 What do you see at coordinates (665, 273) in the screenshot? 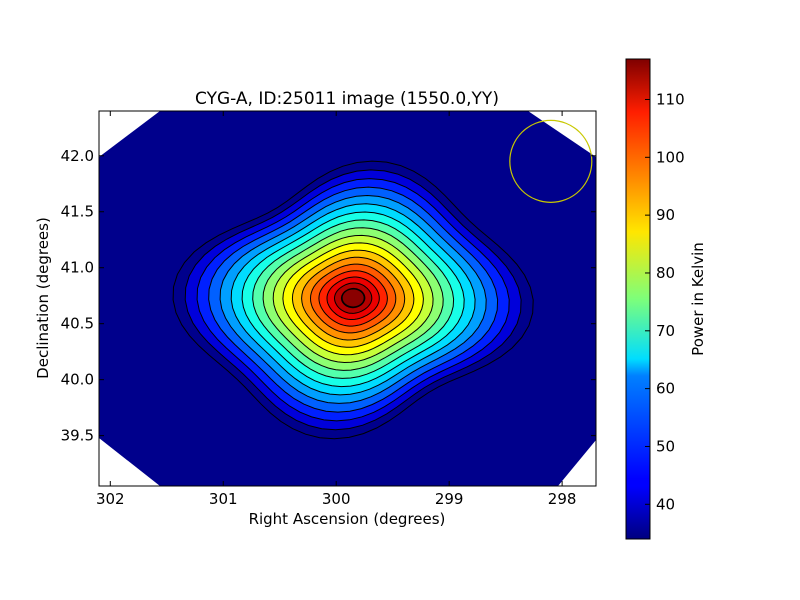
I see `colorbar-tick-label: 80` at bounding box center [665, 273].